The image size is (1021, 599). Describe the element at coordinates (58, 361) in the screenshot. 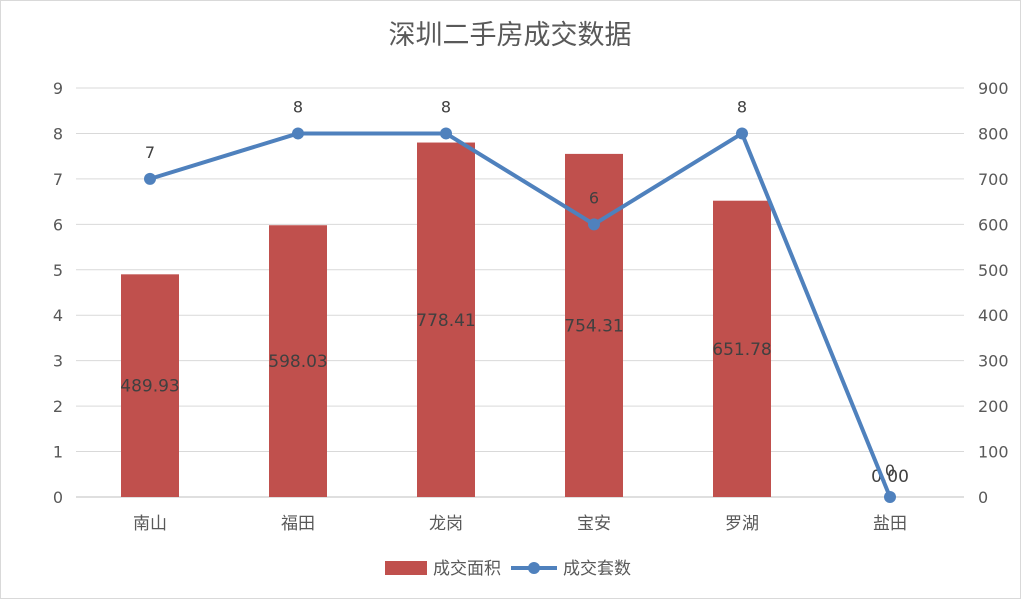

I see `left-tick-label: 3` at that location.